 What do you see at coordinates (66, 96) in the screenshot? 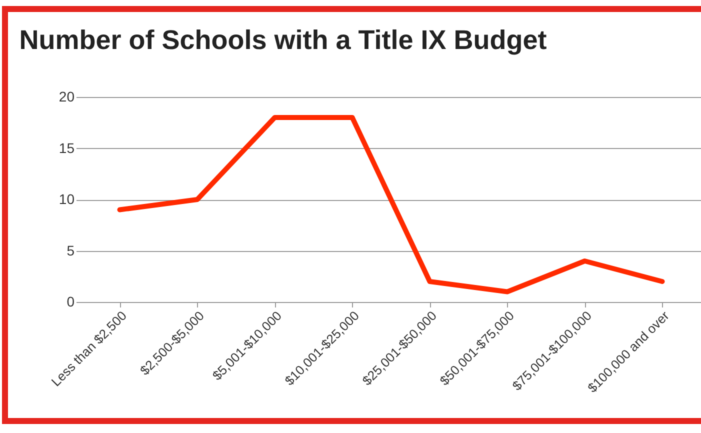
I see `y-tick-label: 20` at bounding box center [66, 96].